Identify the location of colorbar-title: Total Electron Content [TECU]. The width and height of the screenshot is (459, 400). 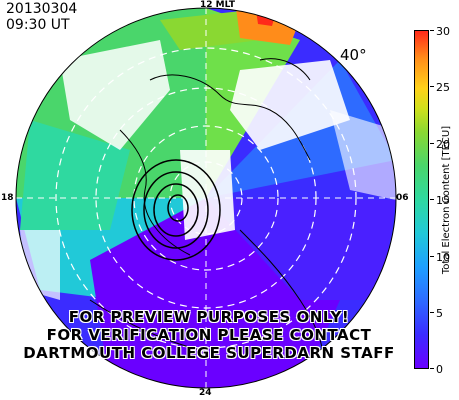
(446, 200).